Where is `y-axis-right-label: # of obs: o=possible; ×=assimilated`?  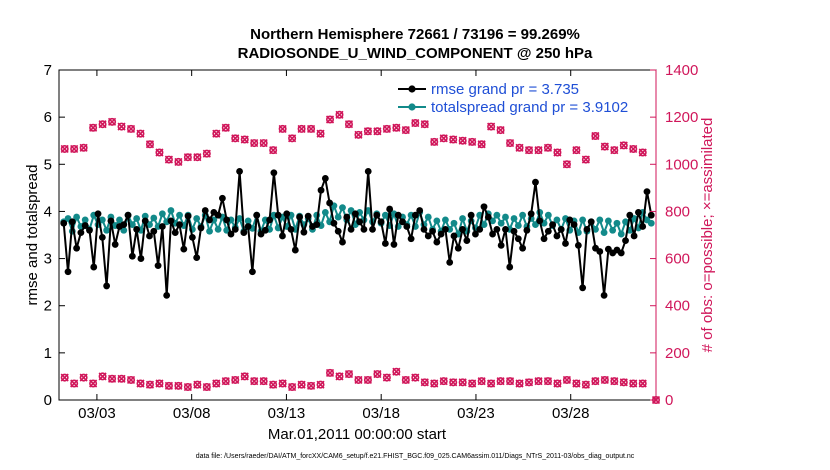
y-axis-right-label: # of obs: o=possible; ×=assimilated is located at coordinates (707, 235).